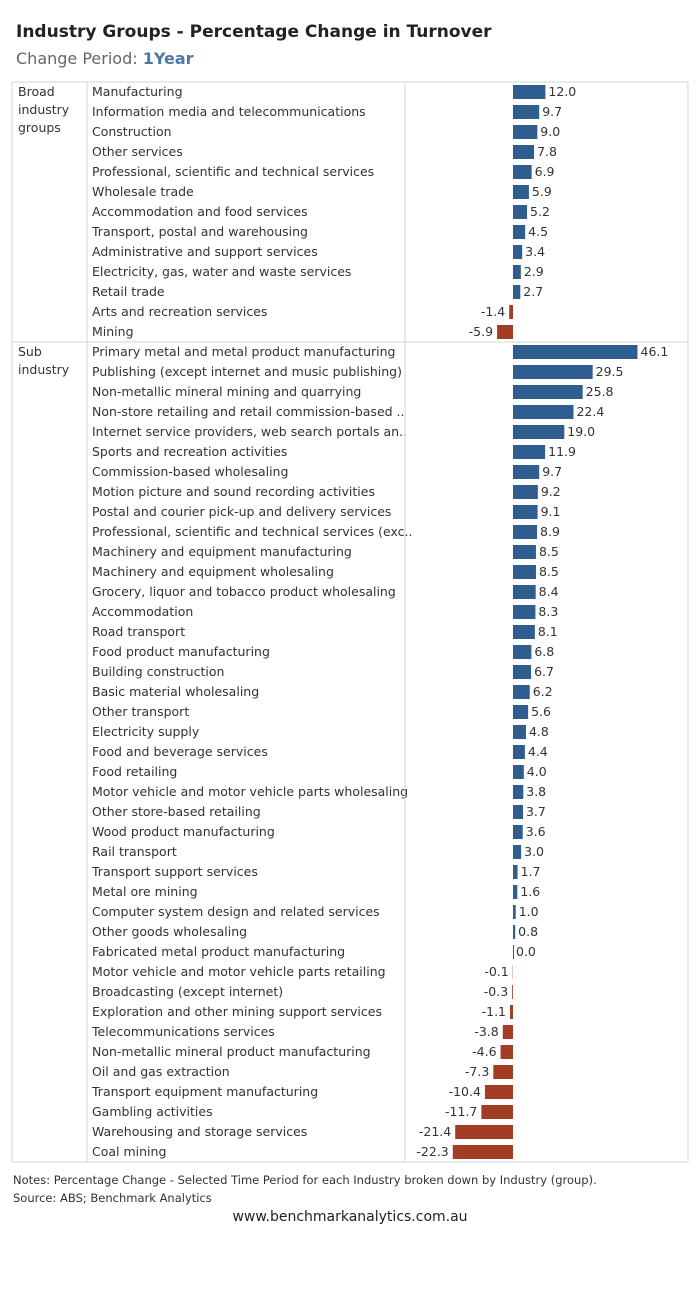 Image resolution: width=700 pixels, height=1300 pixels. What do you see at coordinates (79, 58) in the screenshot?
I see `change-period-label: Change Period:` at bounding box center [79, 58].